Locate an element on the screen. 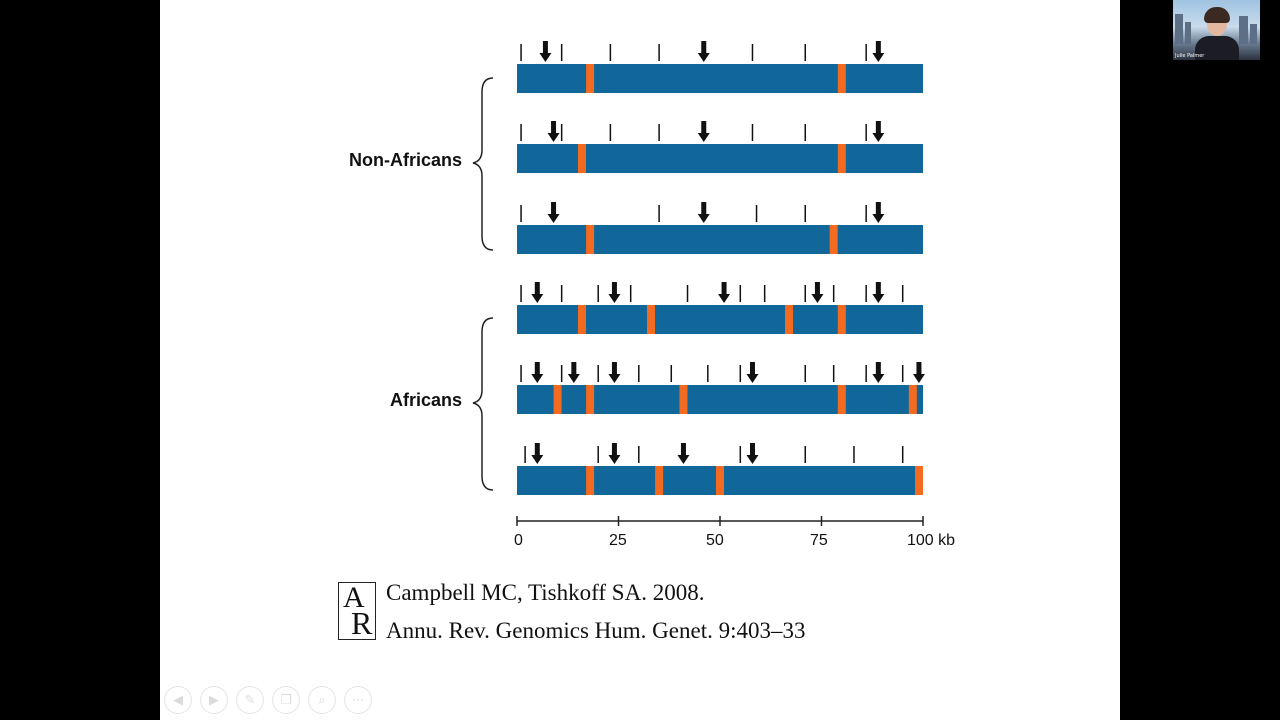  slides-icon: ❐ is located at coordinates (286, 700).